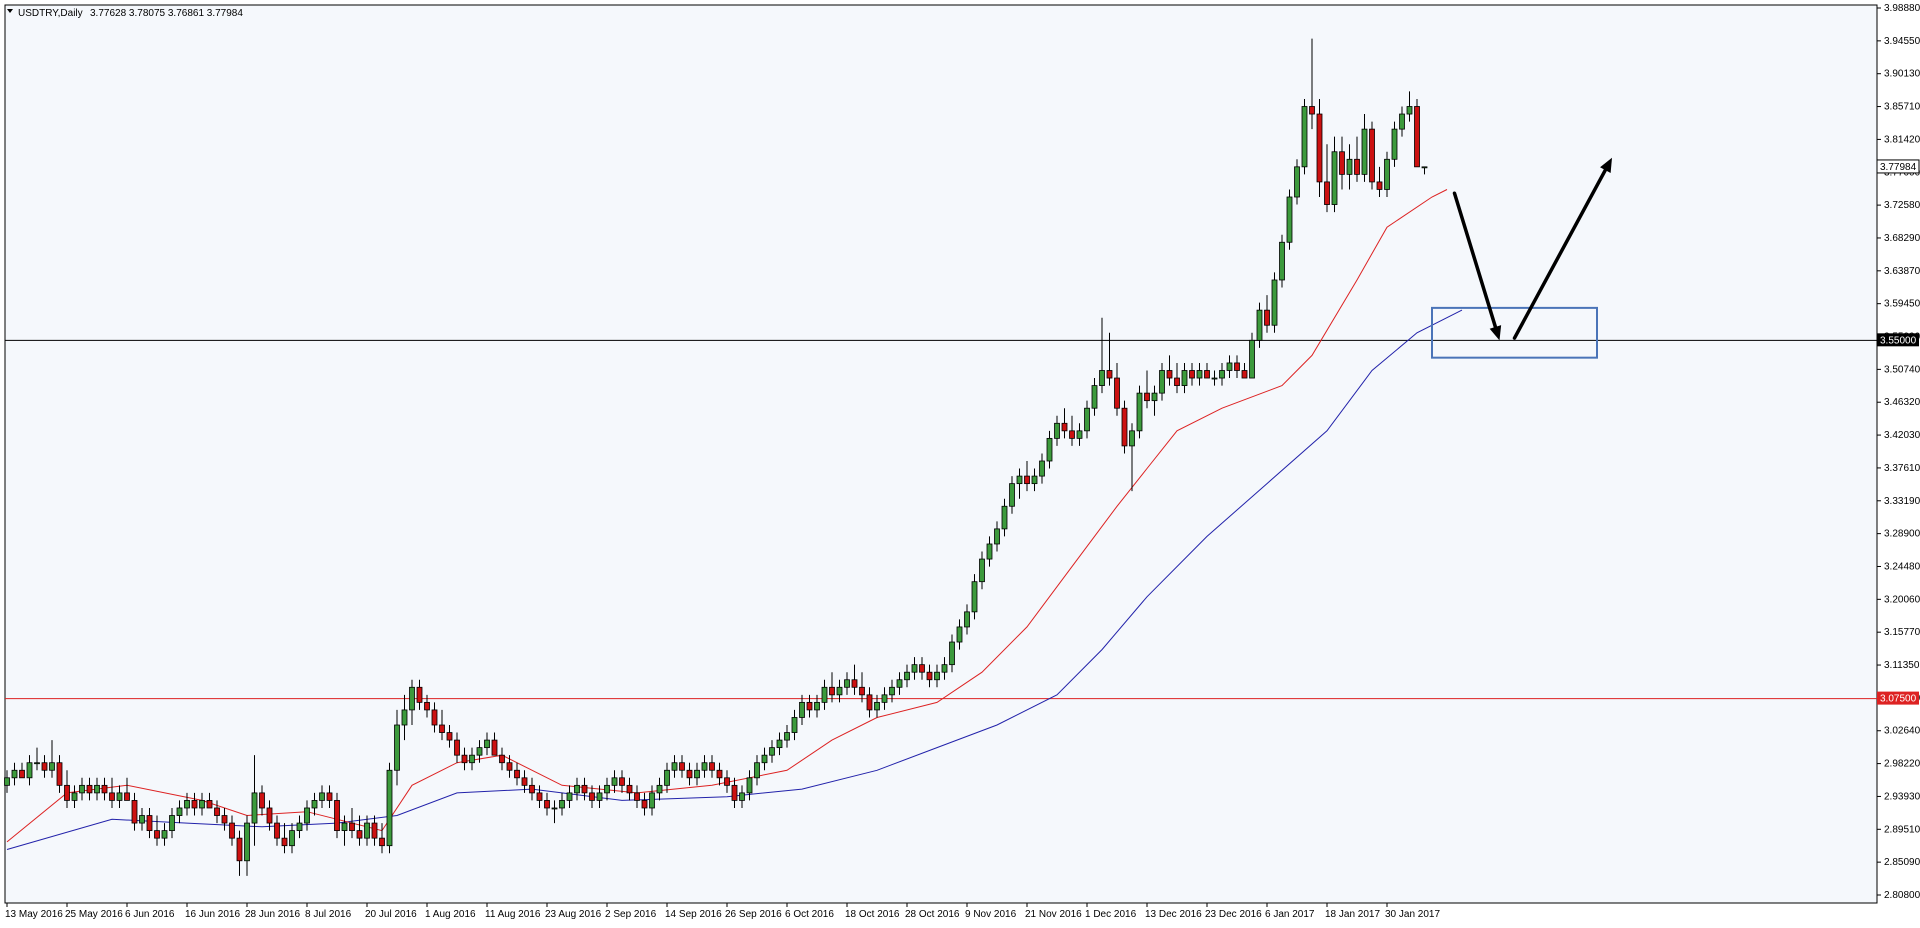 The image size is (1920, 928). Describe the element at coordinates (1898, 166) in the screenshot. I see `current-price-tag` at that location.